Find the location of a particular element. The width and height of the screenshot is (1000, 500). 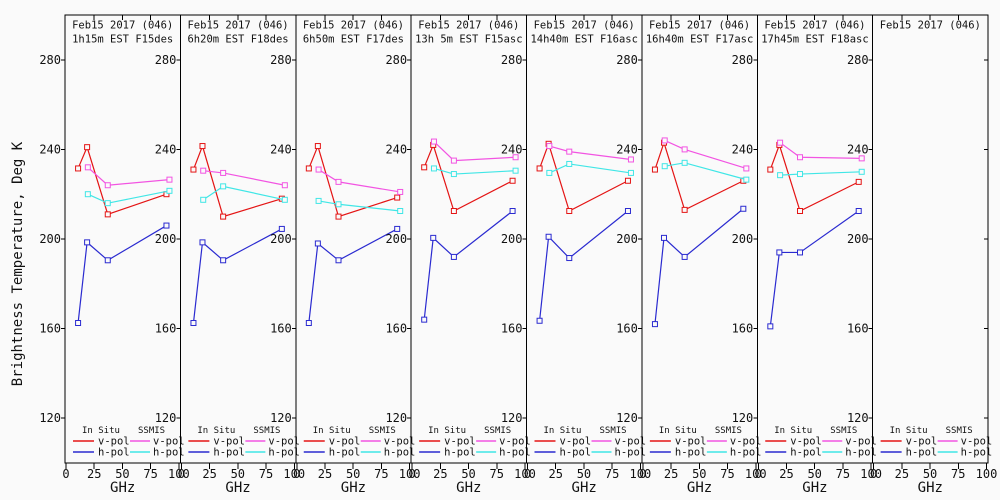

y-tick-label: 200 is located at coordinates (627, 239).